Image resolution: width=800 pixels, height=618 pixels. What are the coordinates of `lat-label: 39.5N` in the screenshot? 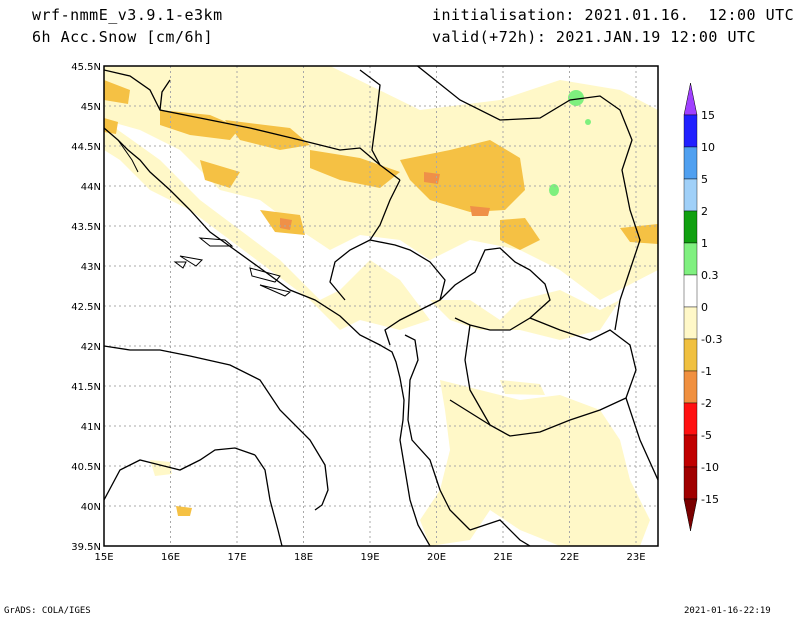 It's located at (86, 547).